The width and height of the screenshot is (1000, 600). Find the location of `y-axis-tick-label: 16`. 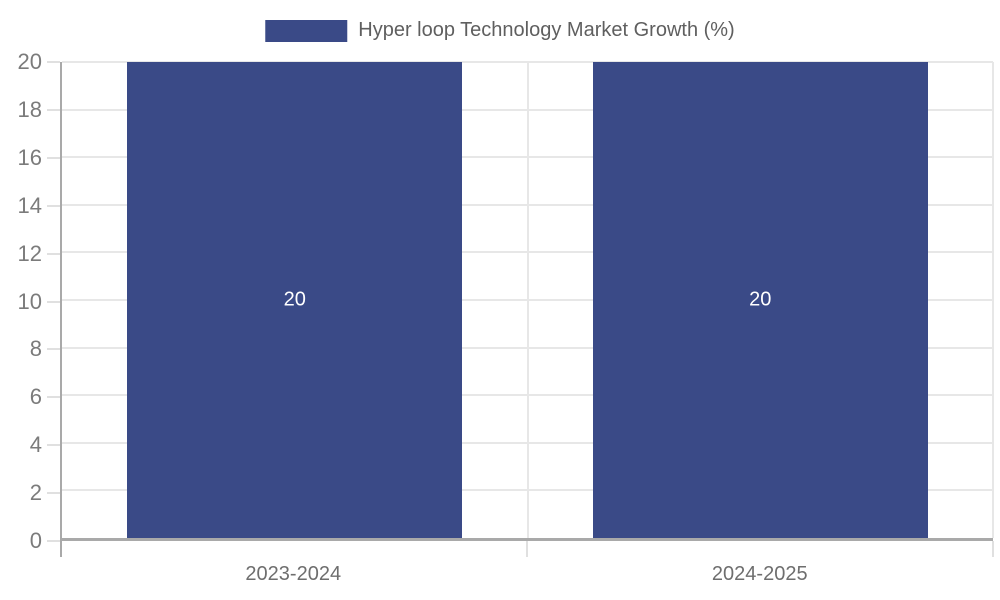

y-axis-tick-label: 16 is located at coordinates (29, 157).